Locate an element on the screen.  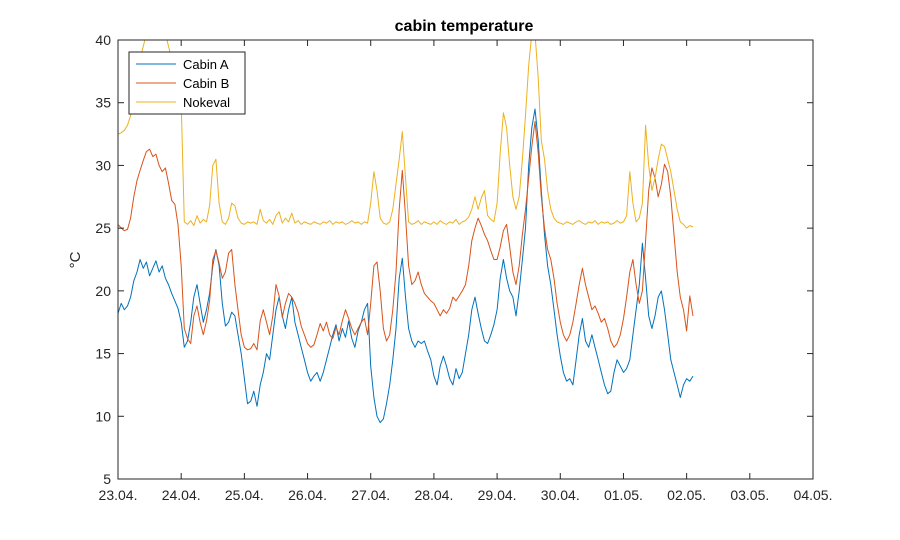
y-tick-label: 20 is located at coordinates (103, 291).